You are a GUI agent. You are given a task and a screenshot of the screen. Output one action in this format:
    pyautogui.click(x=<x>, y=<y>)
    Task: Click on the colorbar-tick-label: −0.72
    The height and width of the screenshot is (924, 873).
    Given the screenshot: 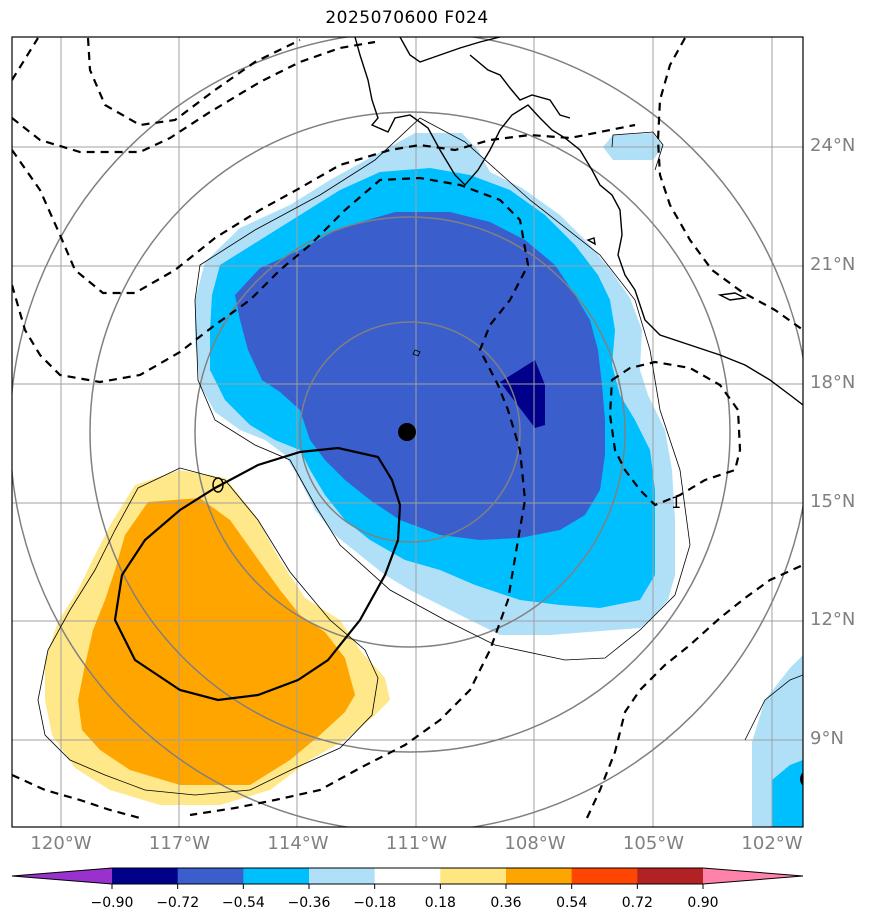 What is the action you would take?
    pyautogui.click(x=178, y=903)
    